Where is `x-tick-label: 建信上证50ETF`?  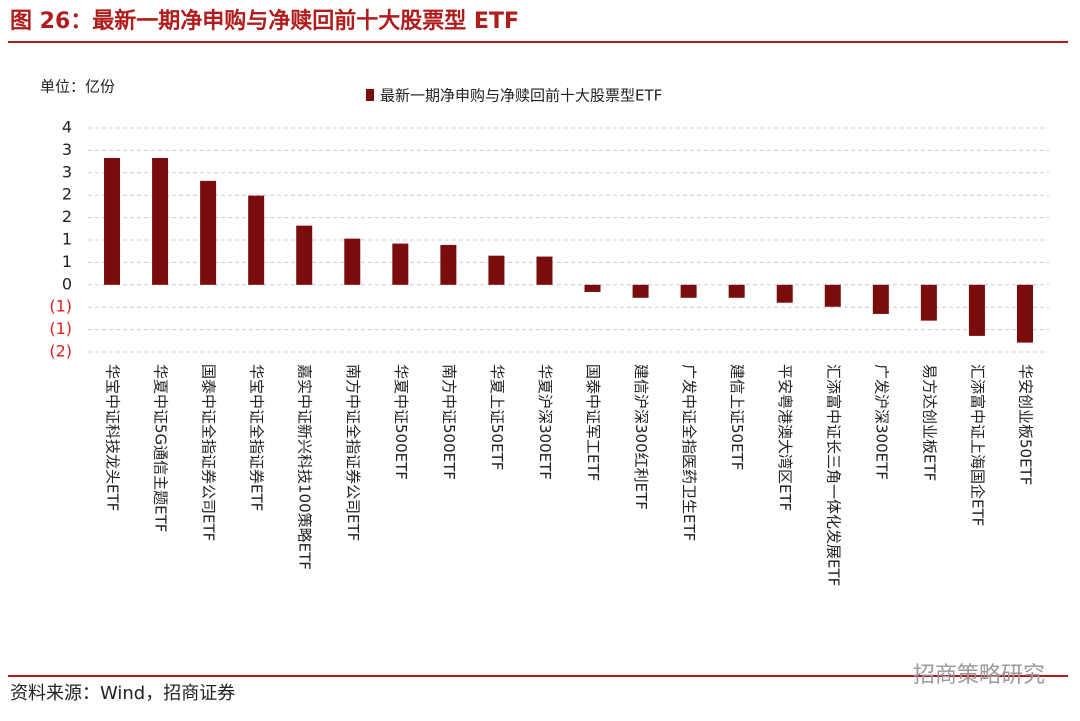 x-tick-label: 建信上证50ETF is located at coordinates (737, 417).